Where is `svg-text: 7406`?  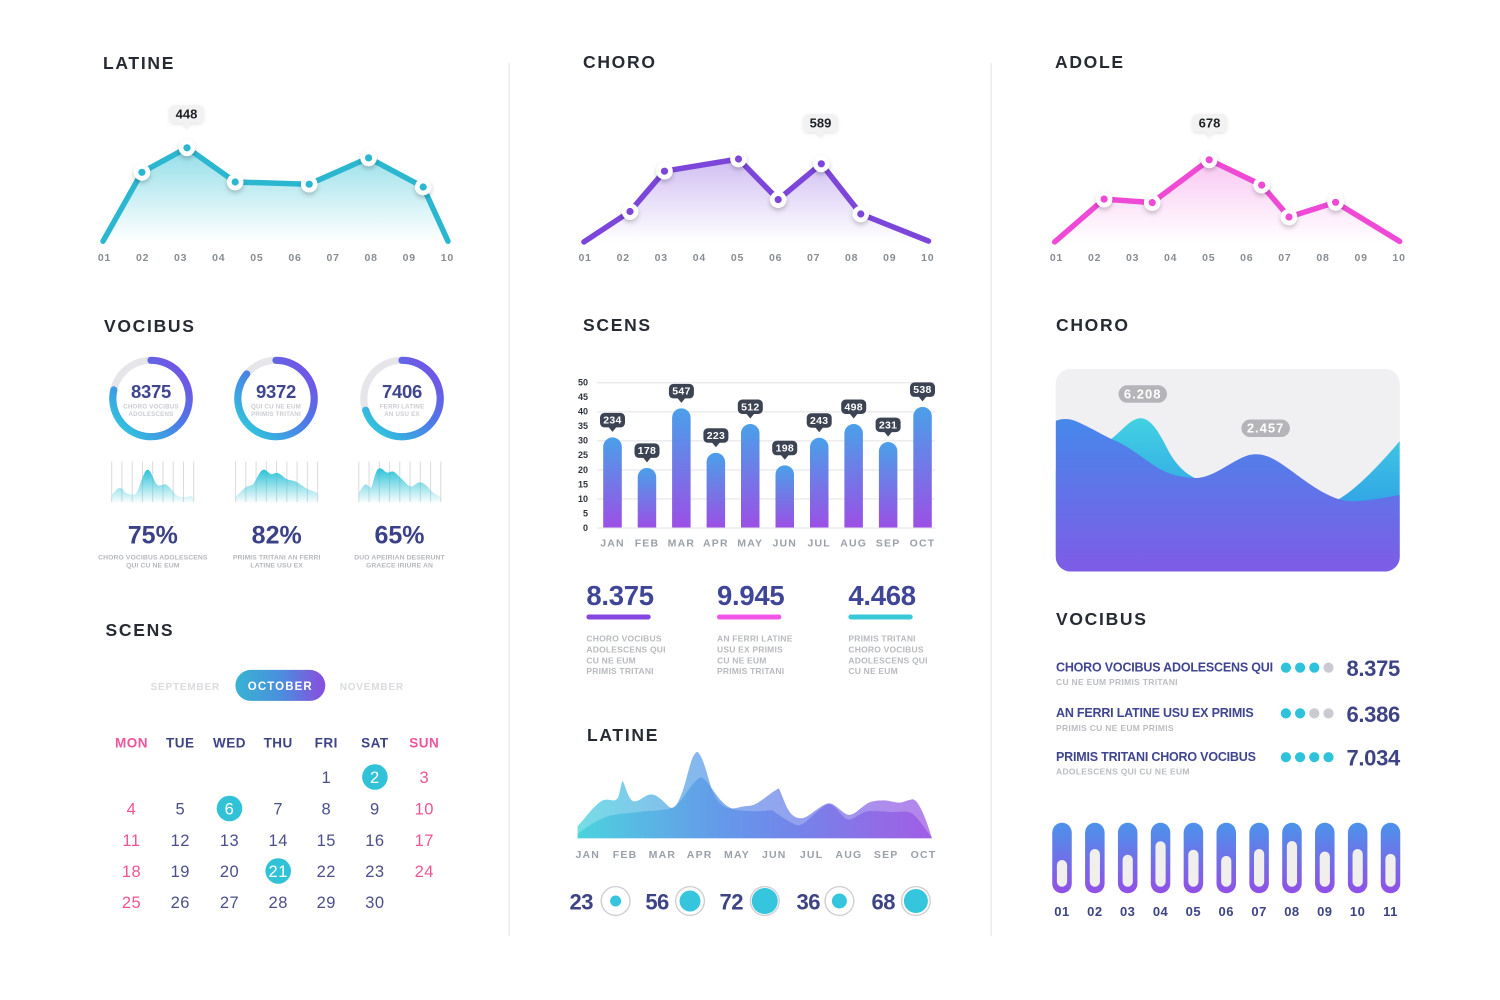 svg-text: 7406 is located at coordinates (402, 391).